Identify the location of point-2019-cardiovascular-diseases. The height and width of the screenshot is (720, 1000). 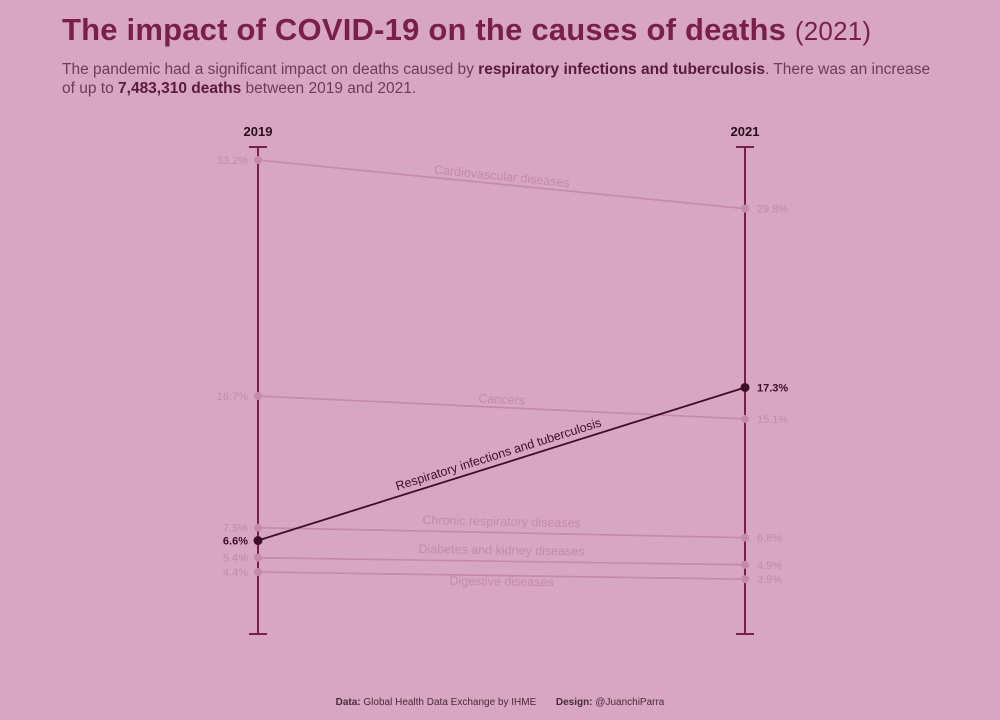
(258, 160).